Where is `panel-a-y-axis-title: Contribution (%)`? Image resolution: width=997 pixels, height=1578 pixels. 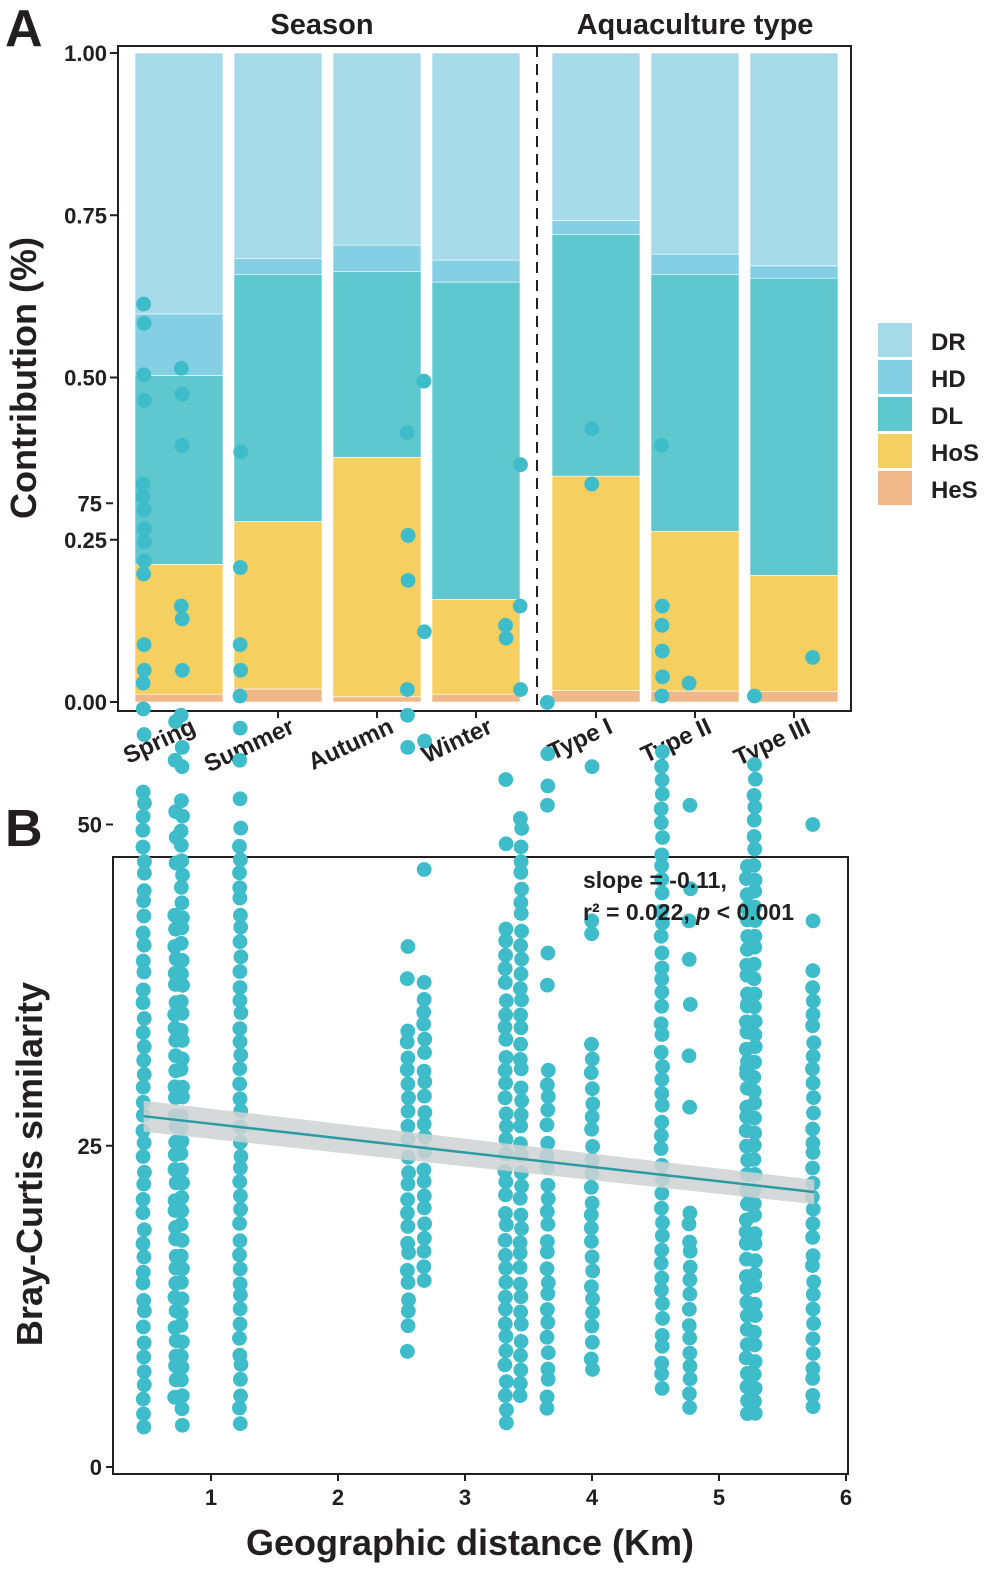 panel-a-y-axis-title: Contribution (%) is located at coordinates (23, 378).